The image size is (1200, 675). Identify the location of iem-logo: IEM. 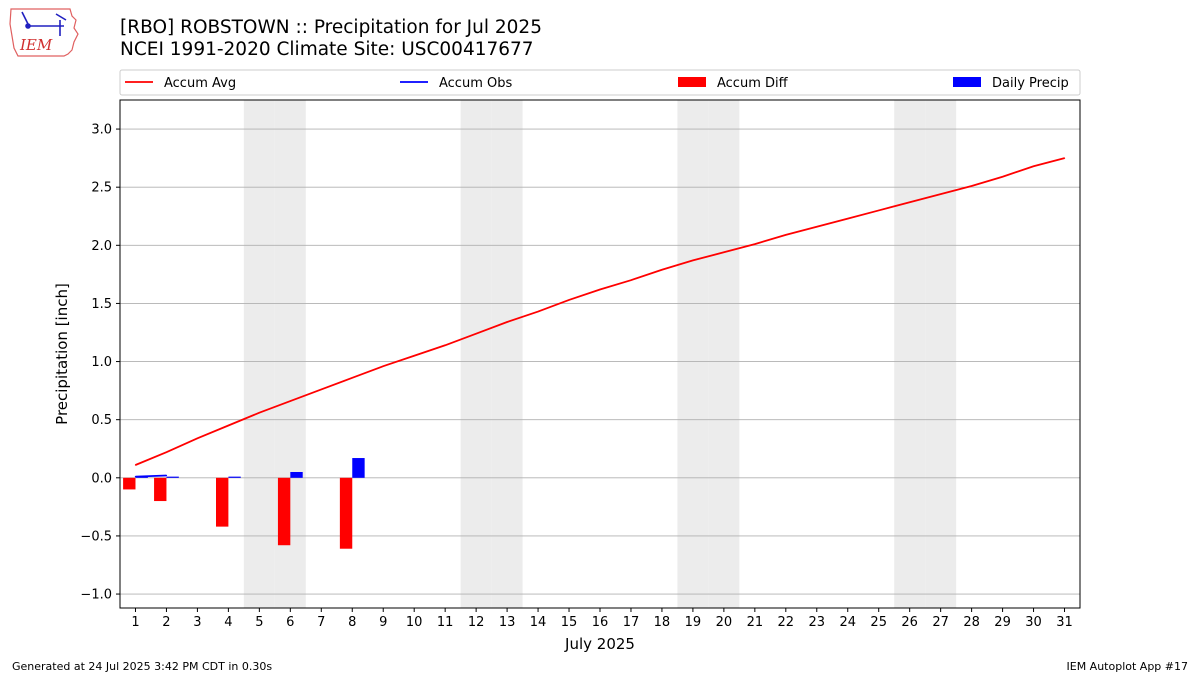
(44, 32).